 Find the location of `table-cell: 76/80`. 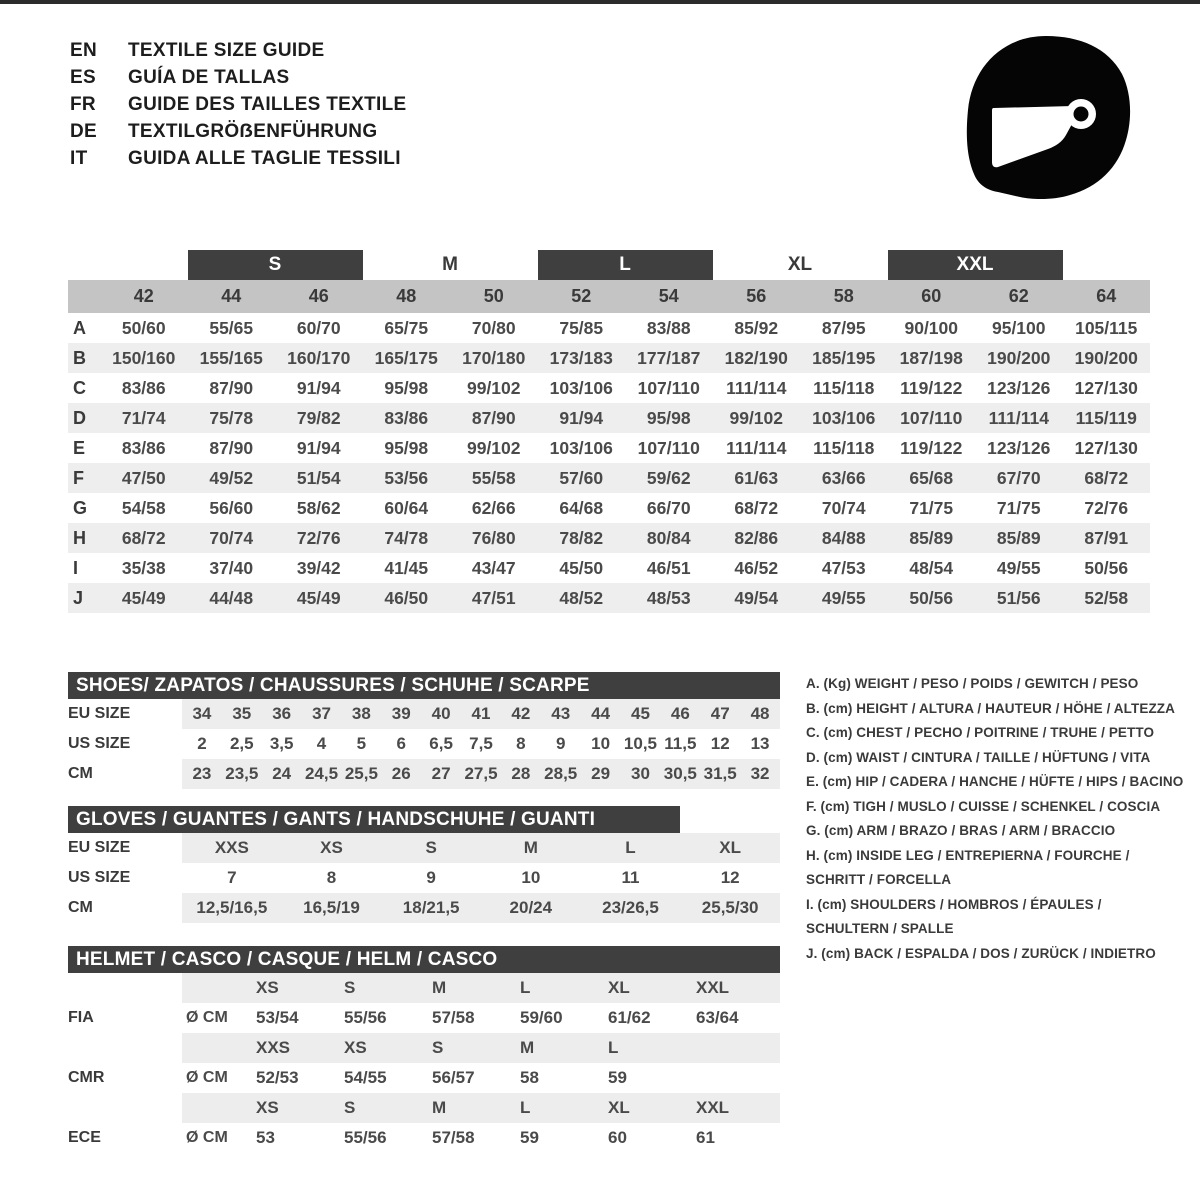

table-cell: 76/80 is located at coordinates (493, 537).